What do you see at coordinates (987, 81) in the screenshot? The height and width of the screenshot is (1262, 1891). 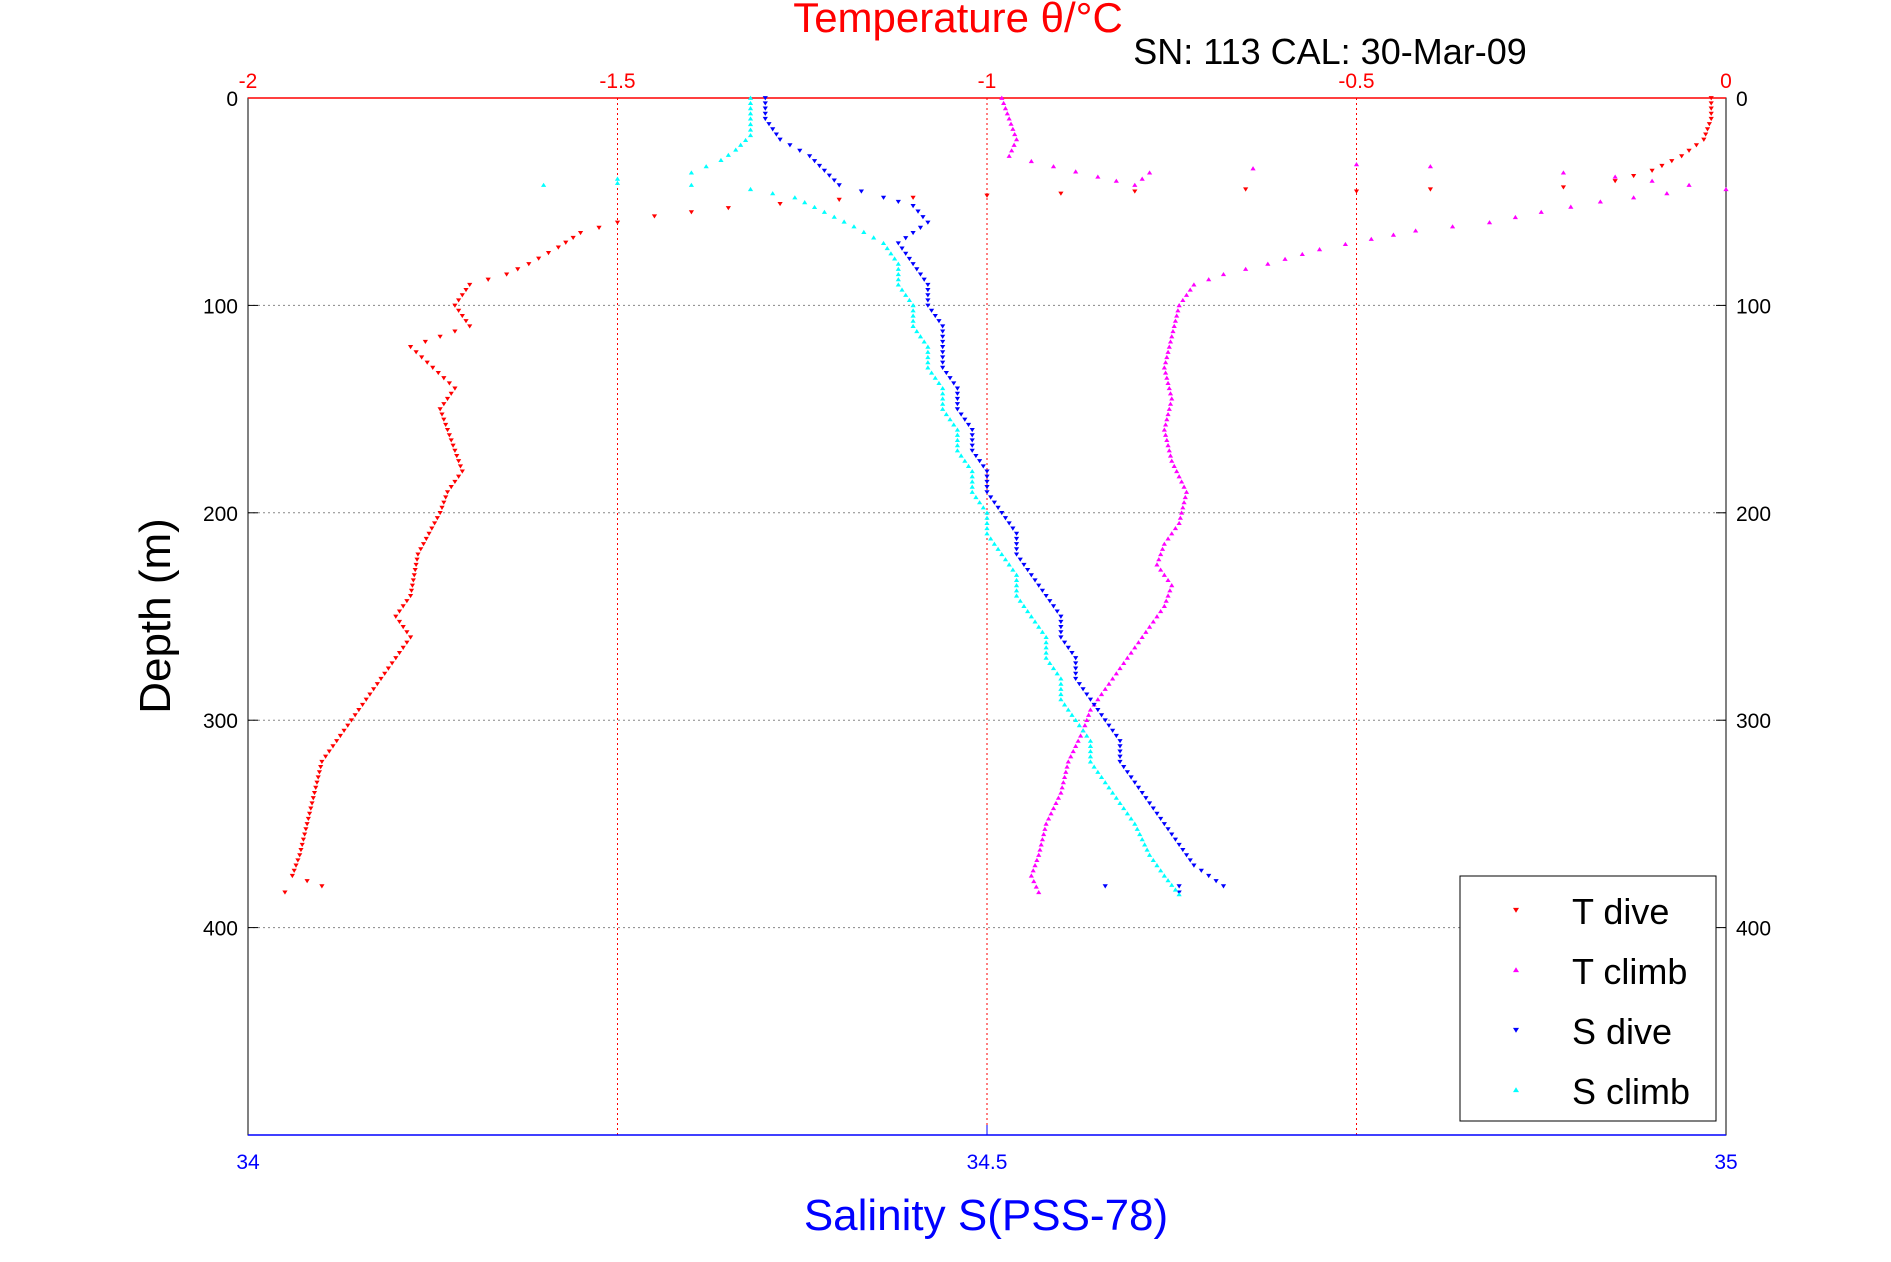 I see `x-top-tick-label: -1` at bounding box center [987, 81].